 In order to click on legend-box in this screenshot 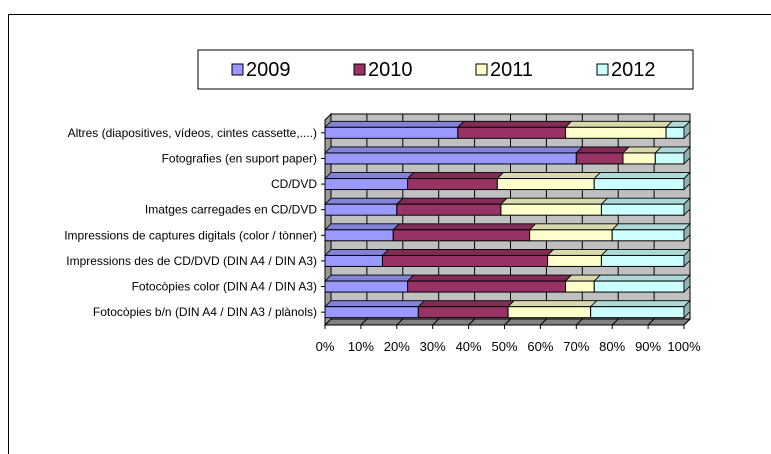, I will do `click(445, 69)`.